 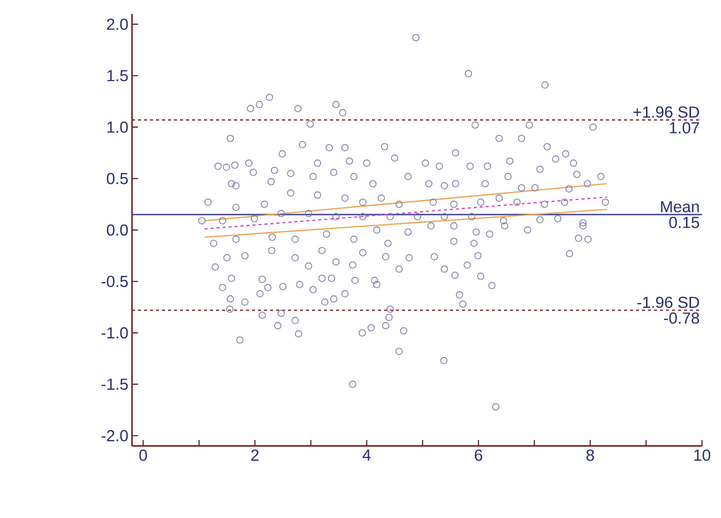 What do you see at coordinates (115, 282) in the screenshot?
I see `y-tick-label: -0.5` at bounding box center [115, 282].